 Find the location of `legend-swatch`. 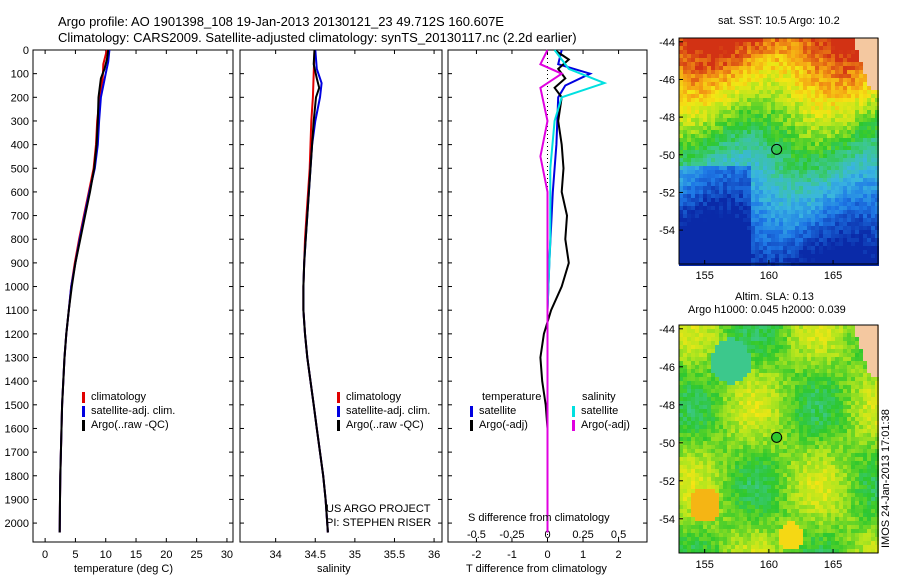

legend-swatch is located at coordinates (471, 411).